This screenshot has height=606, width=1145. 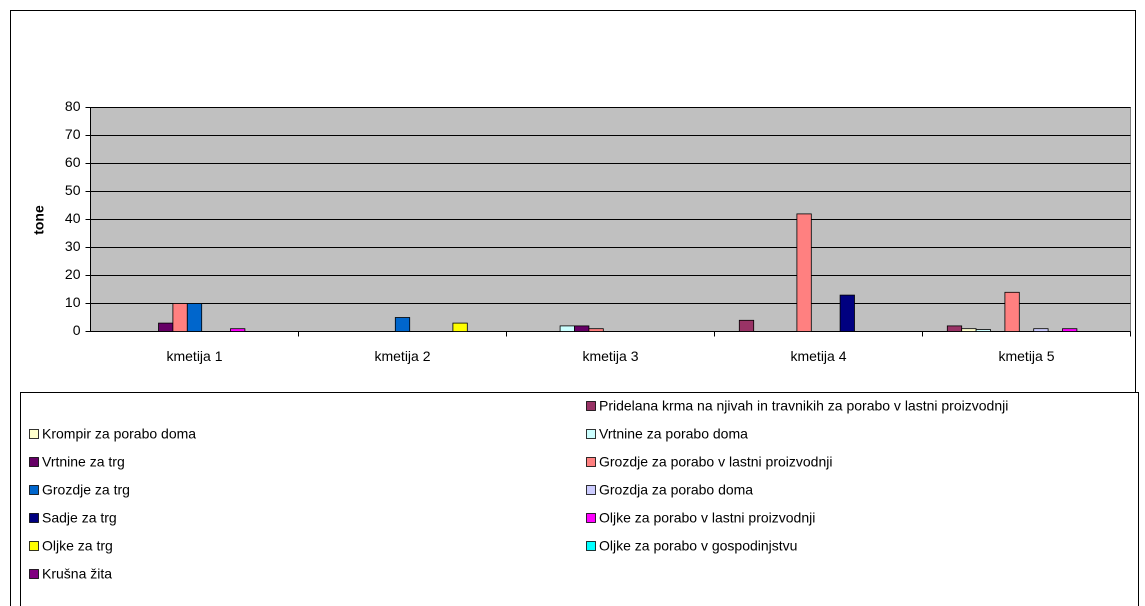 I want to click on legend-label: Grozdja za porabo doma, so click(x=676, y=490).